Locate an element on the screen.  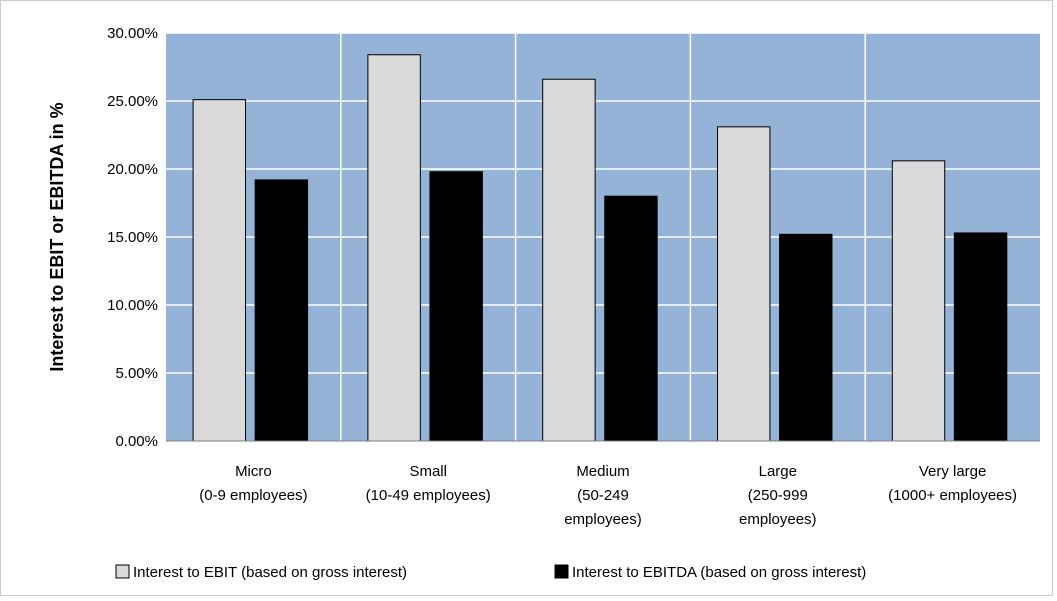
x-category-label: Medium is located at coordinates (602, 471).